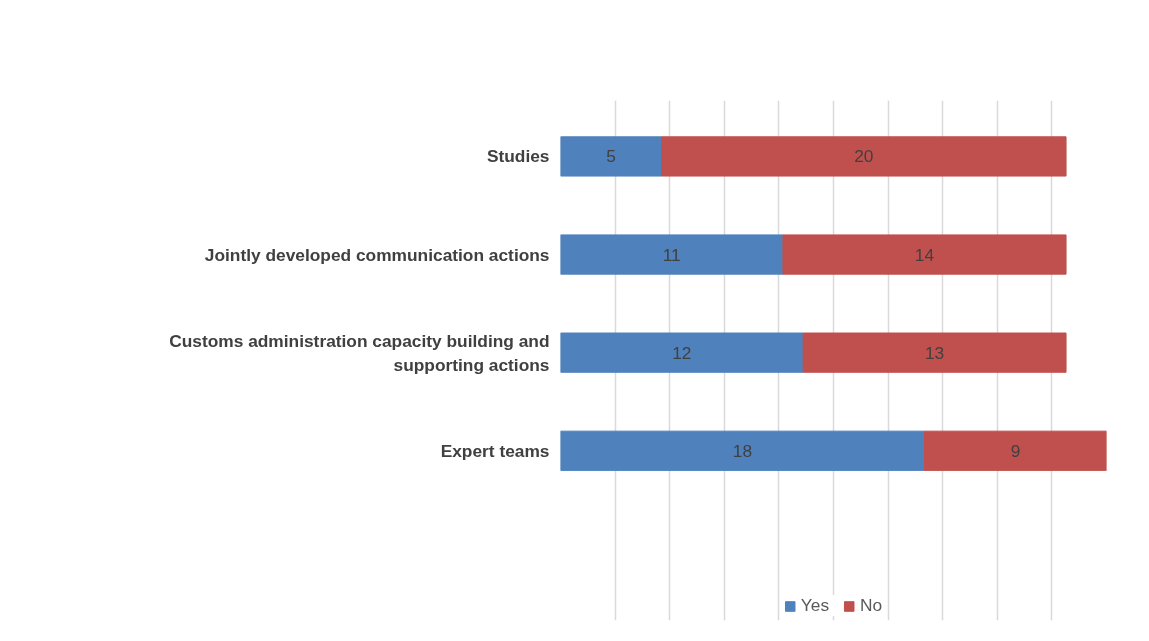 The height and width of the screenshot is (641, 1149). Describe the element at coordinates (359, 352) in the screenshot. I see `y-tick-label: Customs administration capacity building and supporting actions` at that location.